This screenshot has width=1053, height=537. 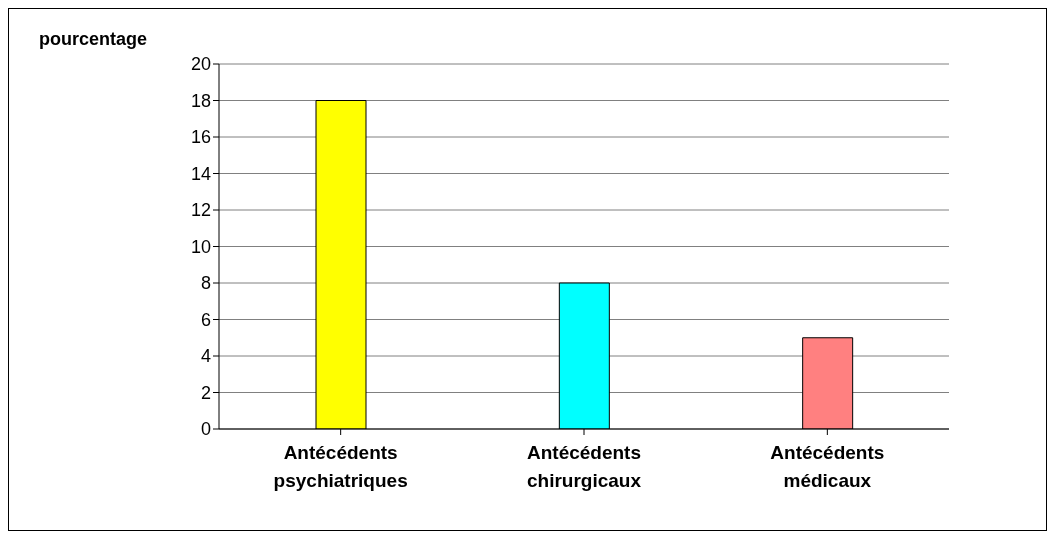 I want to click on x-tick-label: Antécédents psychiatriques, so click(x=340, y=466).